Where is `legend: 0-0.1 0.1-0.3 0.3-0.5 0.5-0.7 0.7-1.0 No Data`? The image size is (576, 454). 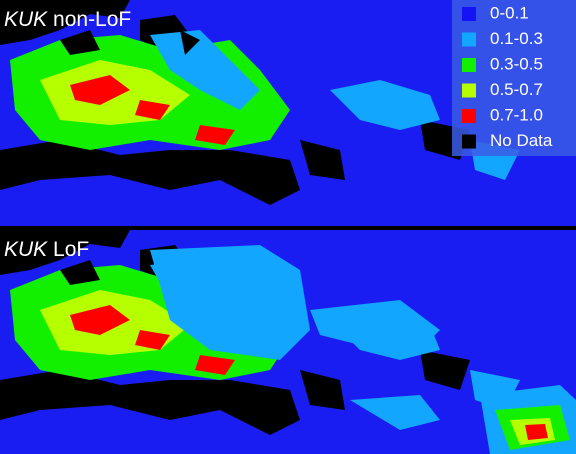
legend: 0-0.1 0.1-0.3 0.3-0.5 0.5-0.7 0.7-1.0 No Data is located at coordinates (514, 78).